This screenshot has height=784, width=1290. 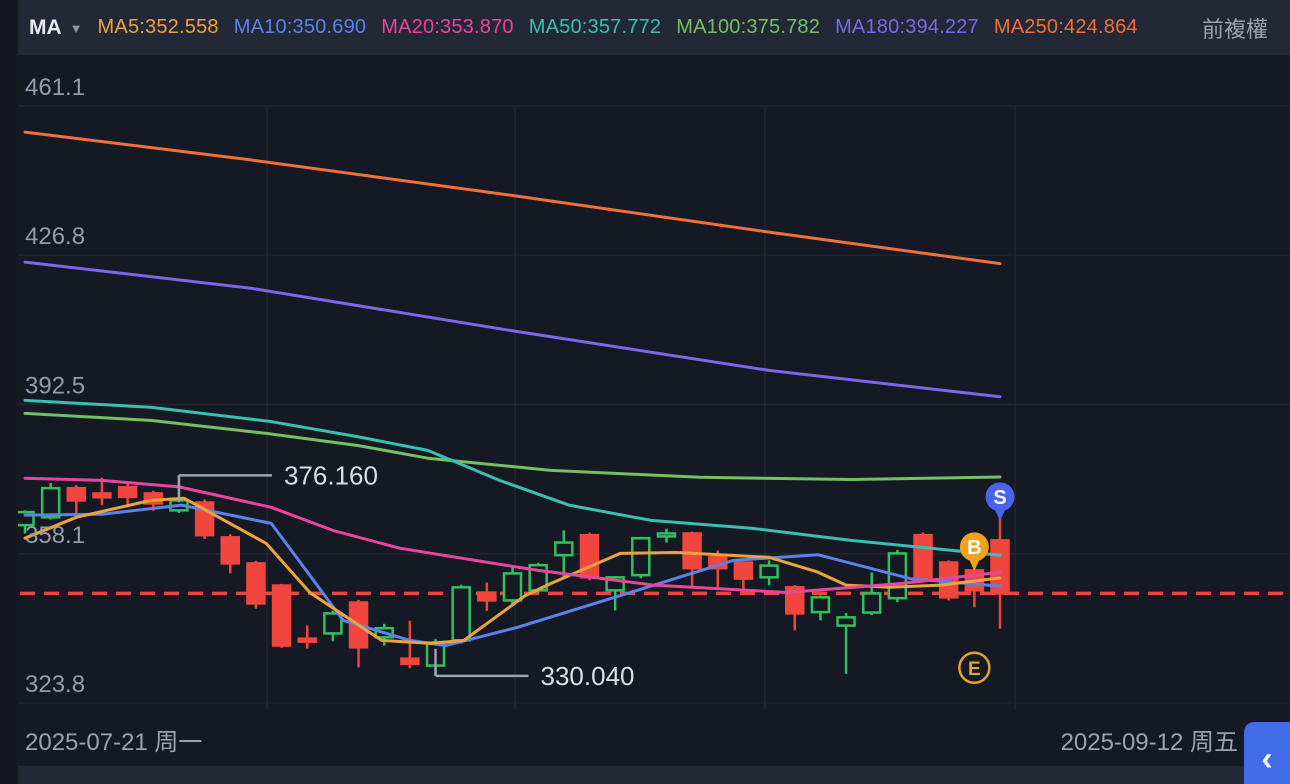 I want to click on axis-start-date: 2025-07-21 周一, so click(x=114, y=742).